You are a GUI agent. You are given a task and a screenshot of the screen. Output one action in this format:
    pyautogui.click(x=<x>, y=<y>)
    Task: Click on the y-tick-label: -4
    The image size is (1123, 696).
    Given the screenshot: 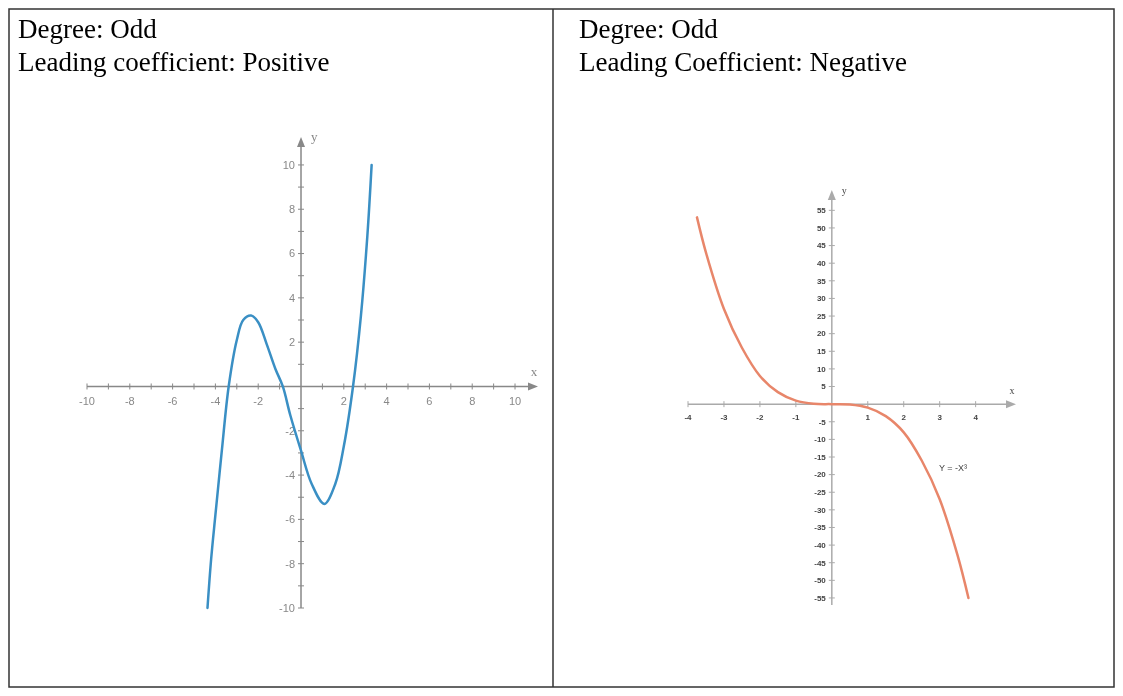 What is the action you would take?
    pyautogui.click(x=290, y=474)
    